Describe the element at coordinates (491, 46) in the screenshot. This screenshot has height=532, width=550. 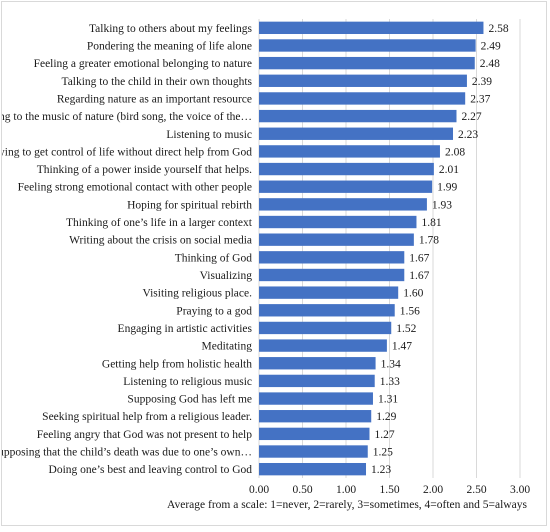
I see `data-label: 2.49` at that location.